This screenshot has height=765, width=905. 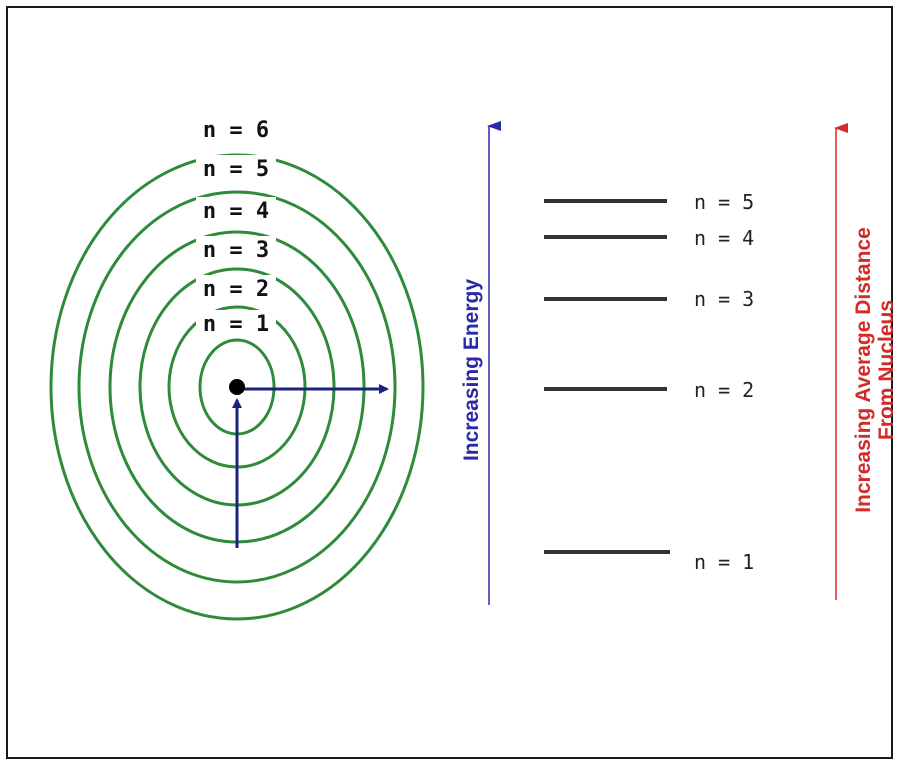 What do you see at coordinates (863, 370) in the screenshot?
I see `distance-axis-label-line1: Increasing Average Distance` at bounding box center [863, 370].